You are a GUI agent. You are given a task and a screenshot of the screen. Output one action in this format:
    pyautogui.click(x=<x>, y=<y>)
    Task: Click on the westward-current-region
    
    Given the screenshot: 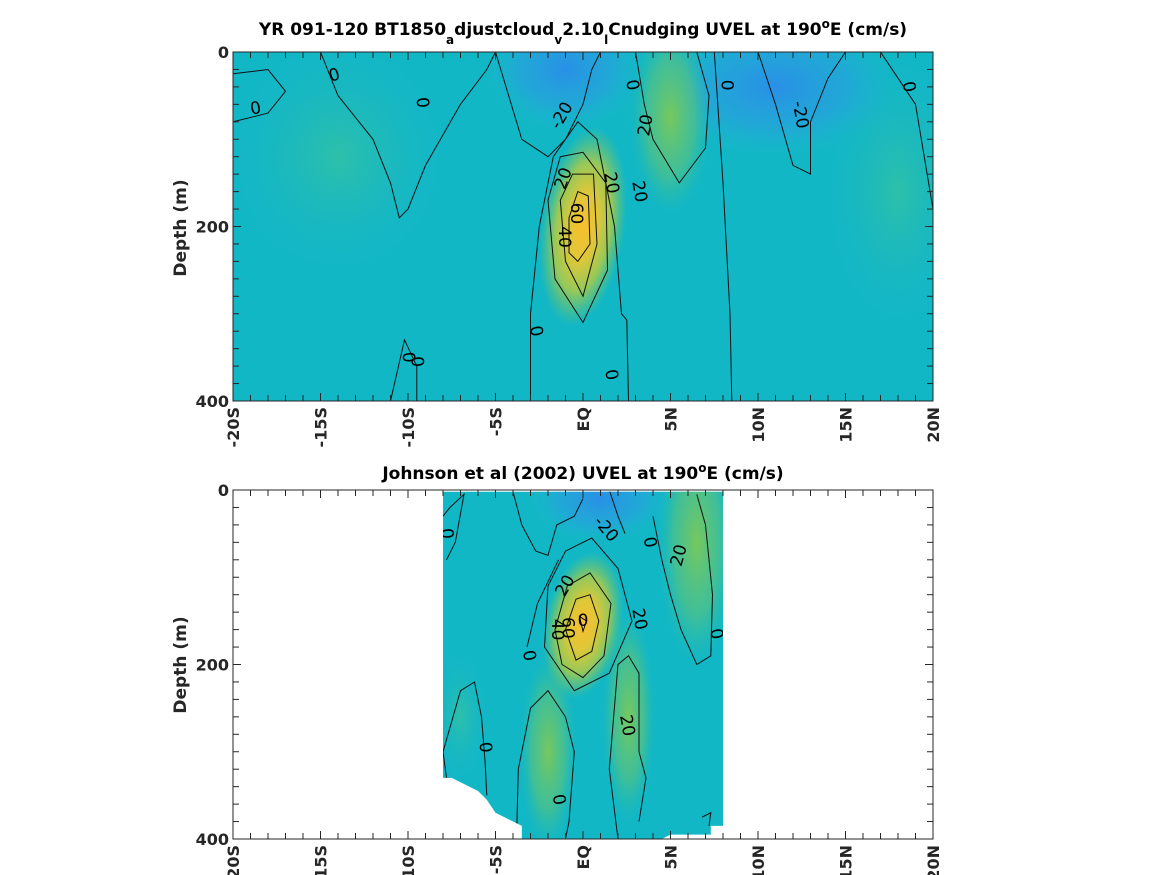 What is the action you would take?
    pyautogui.click(x=565, y=91)
    